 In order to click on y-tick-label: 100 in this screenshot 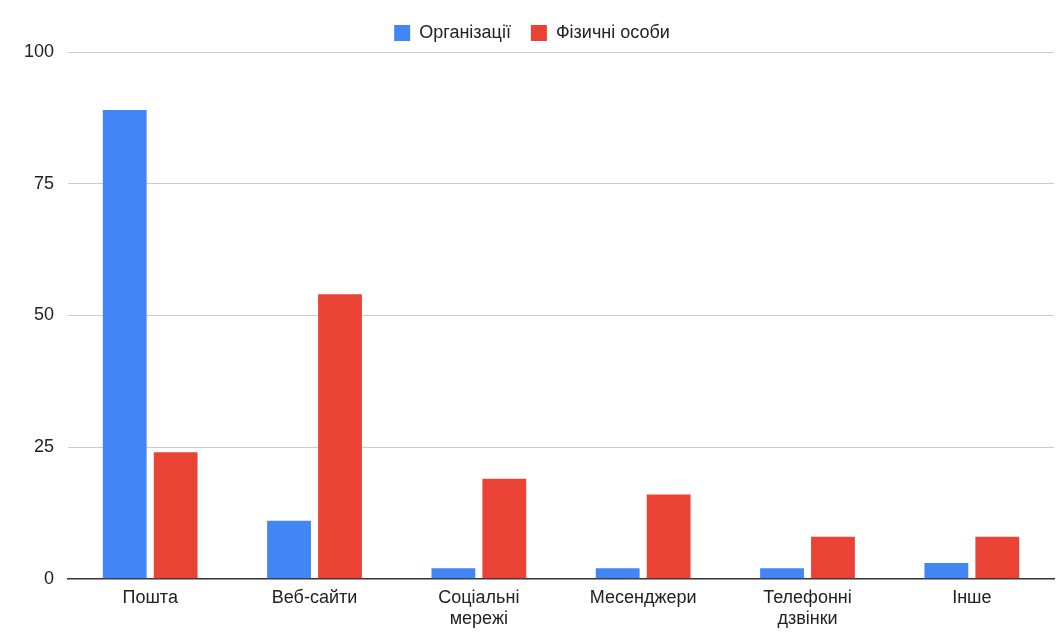, I will do `click(39, 50)`.